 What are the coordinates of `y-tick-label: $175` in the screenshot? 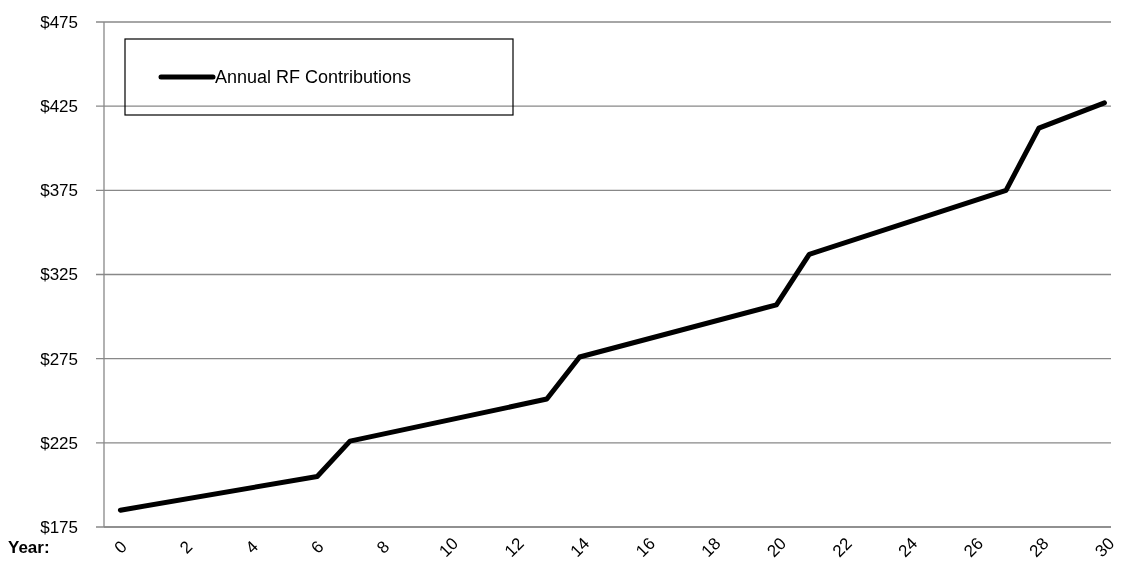 It's located at (59, 527).